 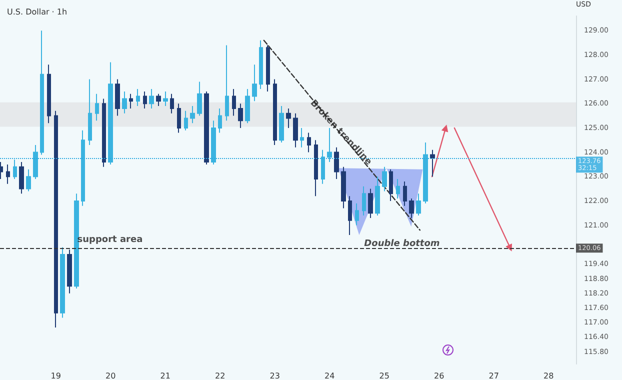 I want to click on x-tick-label: 26, so click(x=439, y=376).